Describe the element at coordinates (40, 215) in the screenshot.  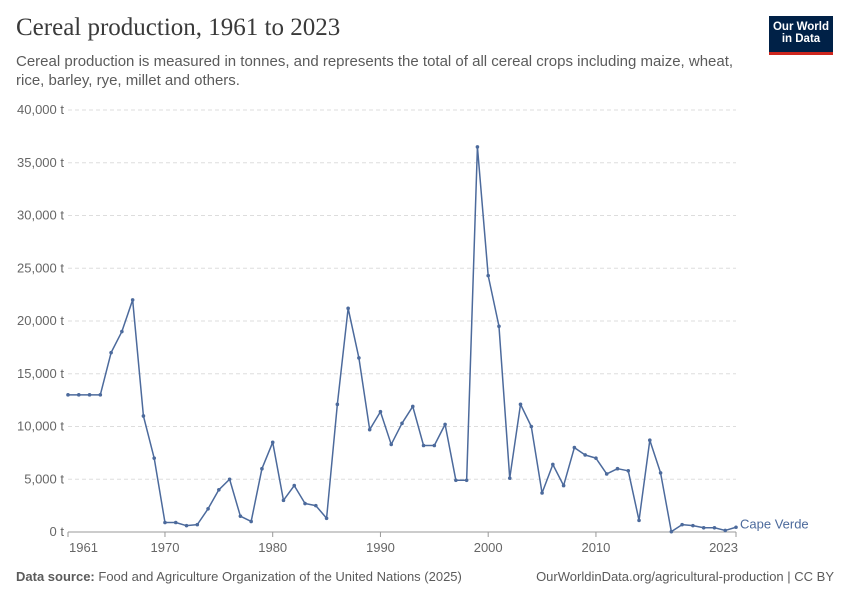
I see `y-tick-label: 30,000 t` at that location.